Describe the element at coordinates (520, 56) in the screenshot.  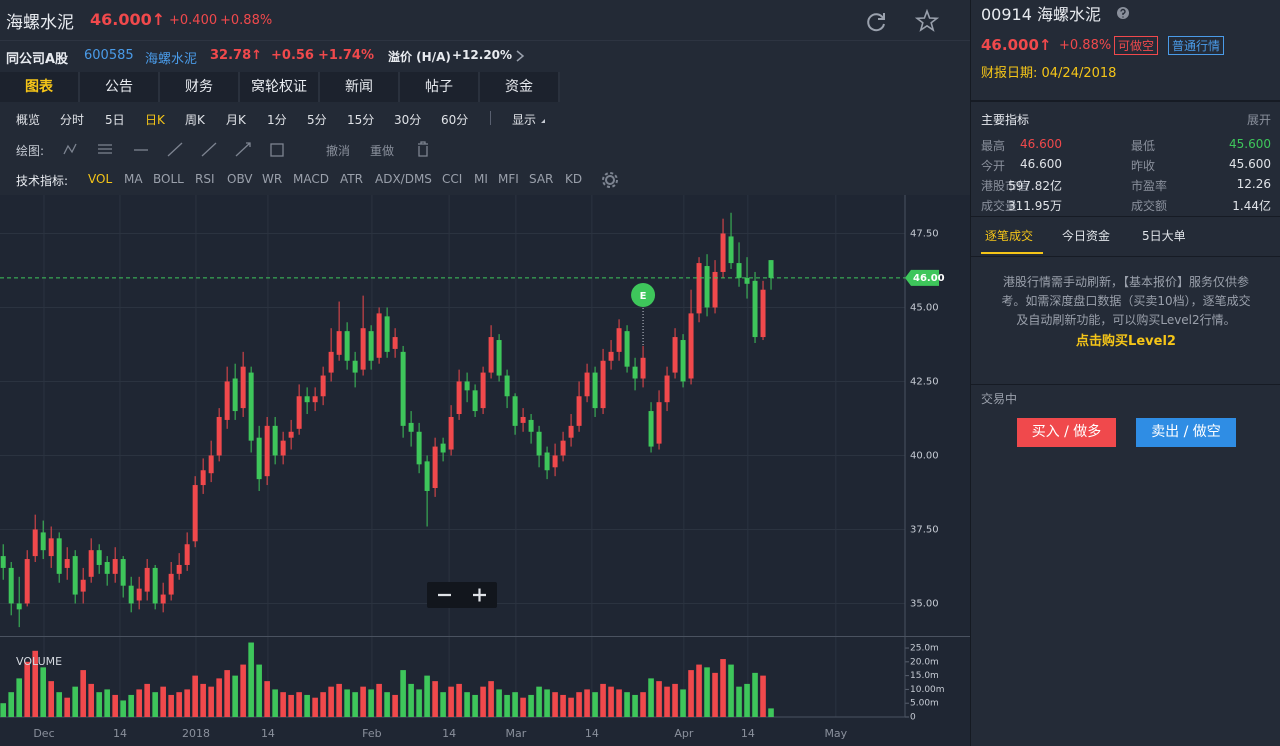
I see `chevron` at that location.